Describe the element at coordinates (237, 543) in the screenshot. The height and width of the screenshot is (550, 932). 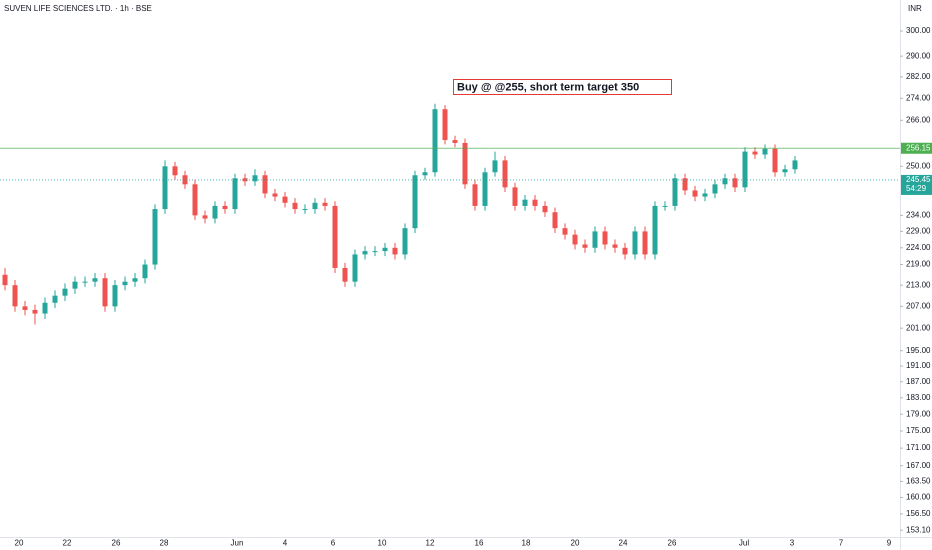
I see `x-tick-label: Jun` at that location.